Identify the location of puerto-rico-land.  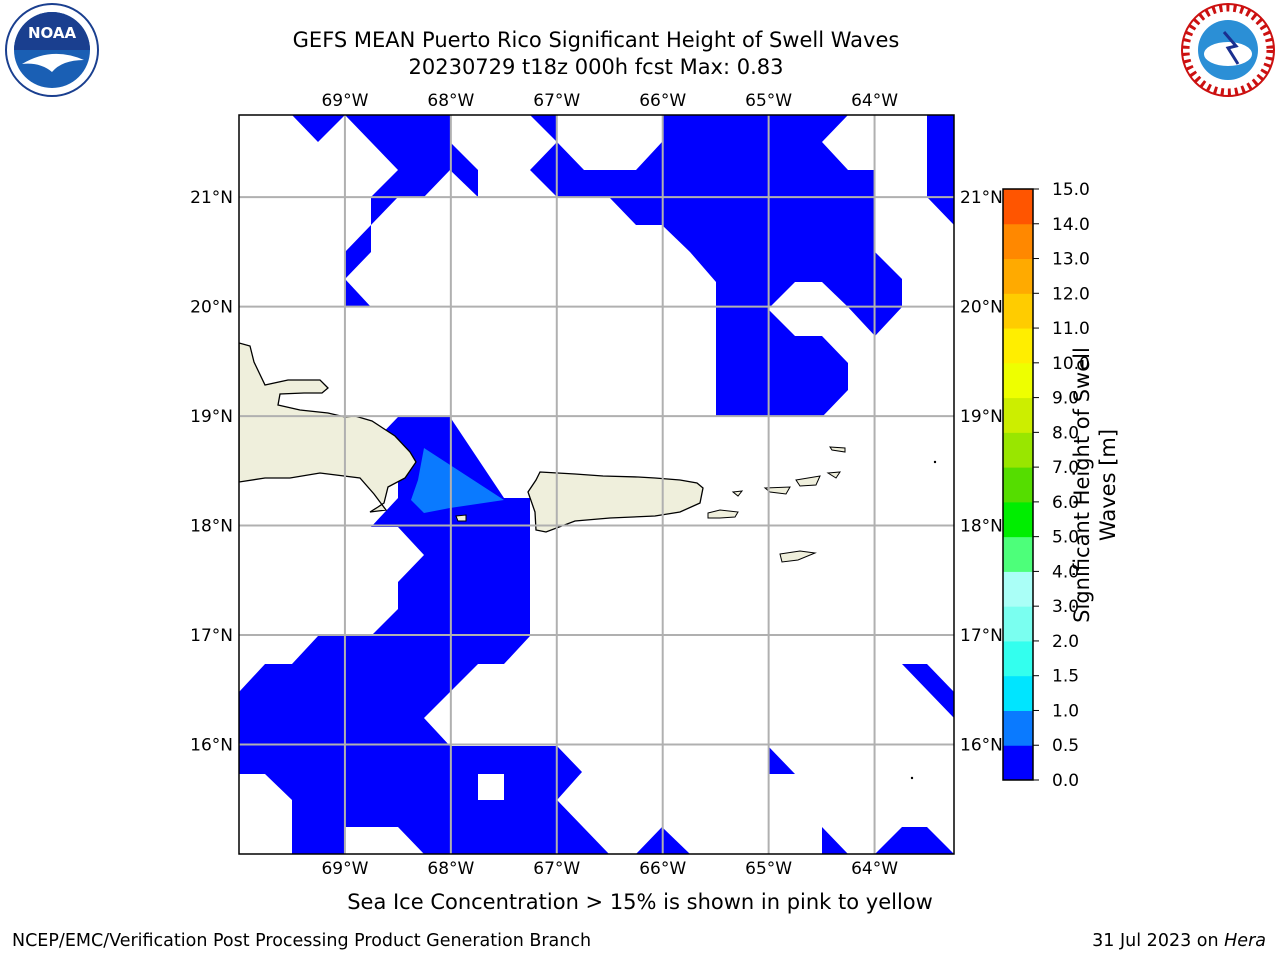
(615, 502).